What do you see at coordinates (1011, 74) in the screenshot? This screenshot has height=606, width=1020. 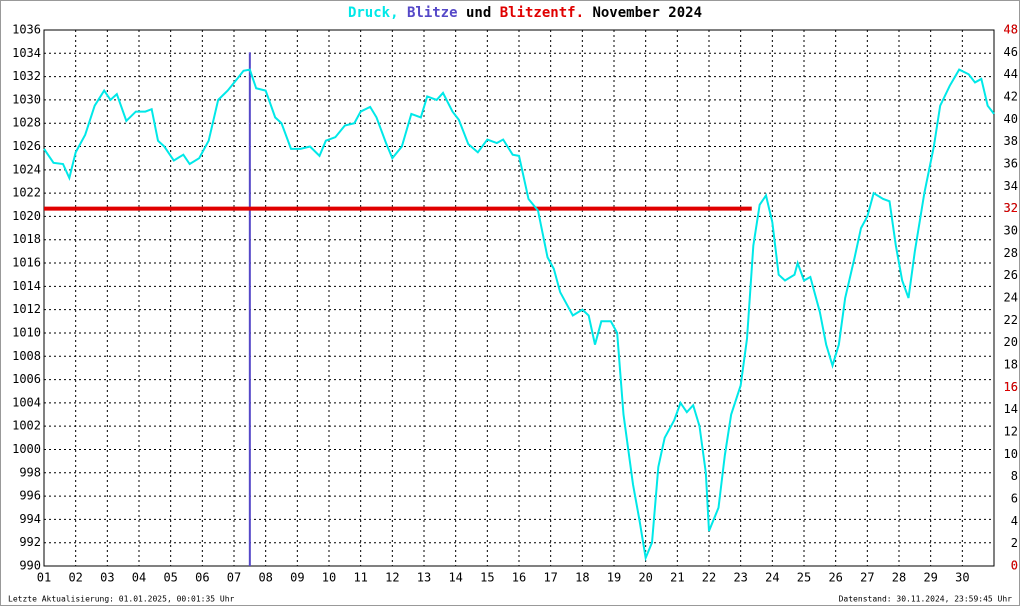 I see `y2-tick-label: 44` at bounding box center [1011, 74].